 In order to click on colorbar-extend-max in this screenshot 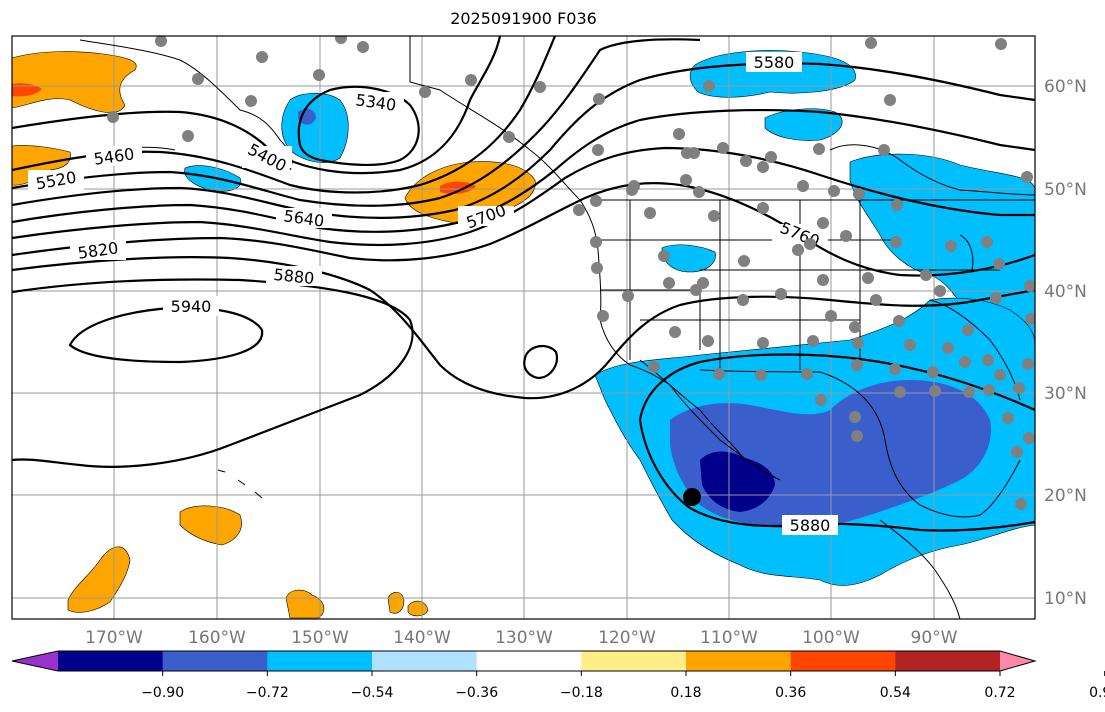, I will do `click(1017, 661)`.